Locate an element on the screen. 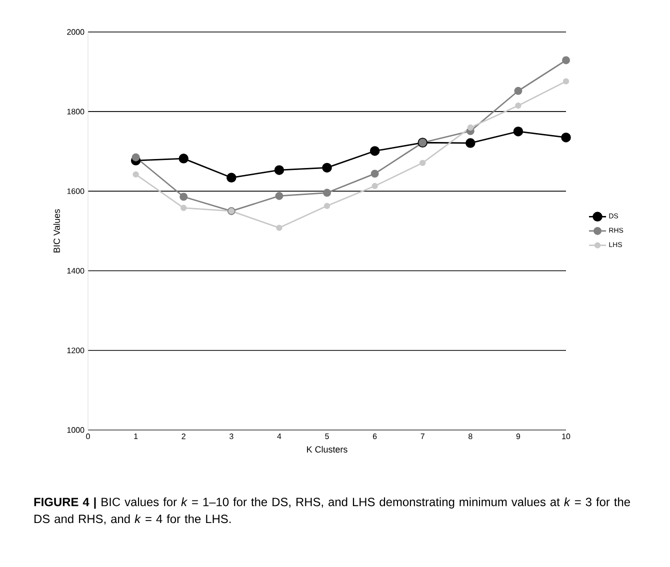 The image size is (670, 567). text: FIGURE 4 | BIC values for k = 1–10 for the DS, RHS, and LHS demonstrating minimum values at k = 3 for the DS and RHS, and k = 4 for the LHS. is located at coordinates (332, 511).